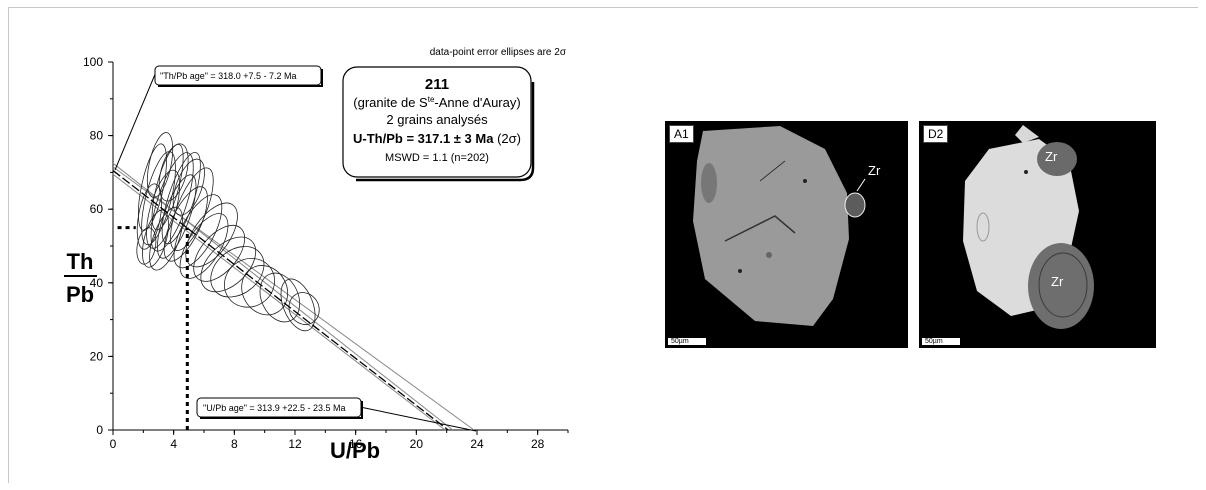 This screenshot has height=490, width=1206. What do you see at coordinates (80, 261) in the screenshot?
I see `y-axis-label-top: Th` at bounding box center [80, 261].